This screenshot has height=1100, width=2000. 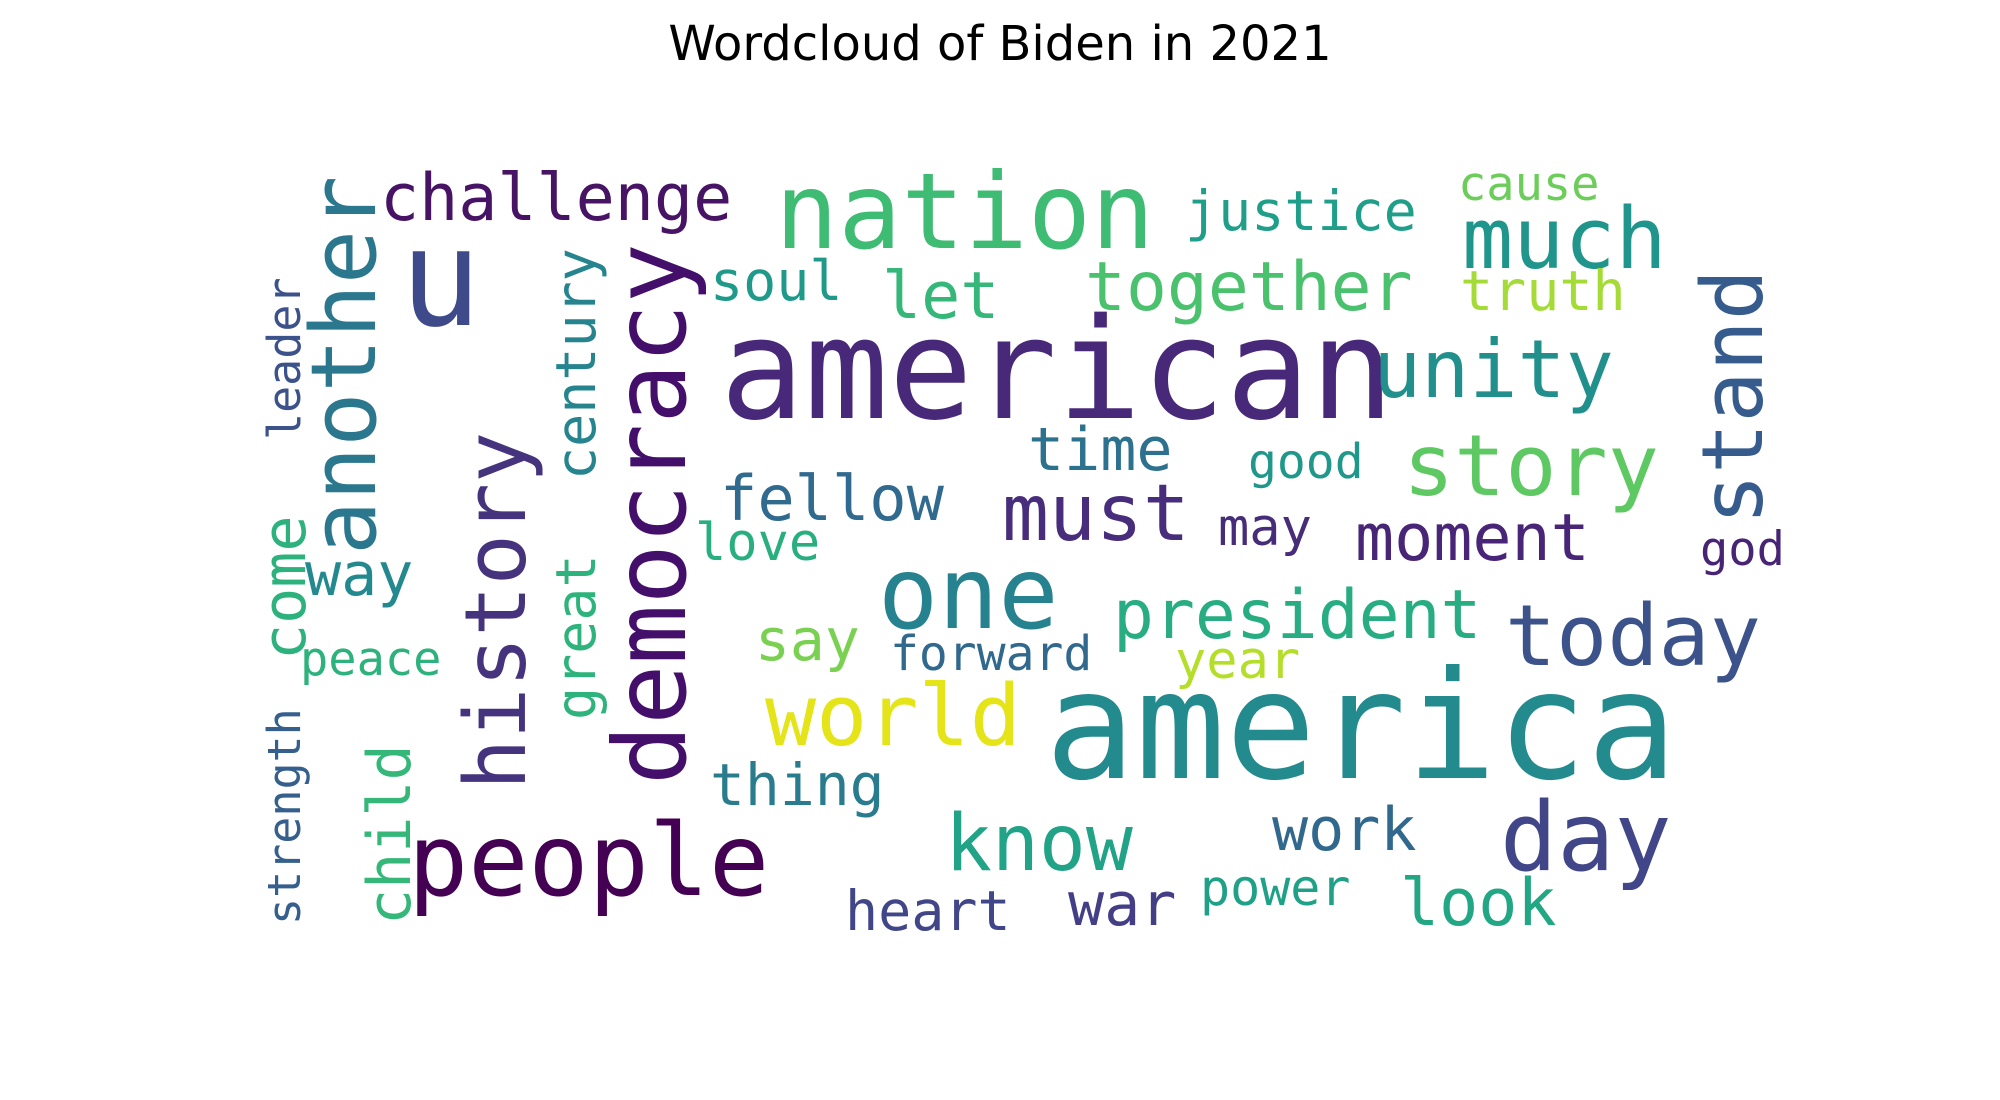 What do you see at coordinates (285, 588) in the screenshot?
I see `word-come: come` at bounding box center [285, 588].